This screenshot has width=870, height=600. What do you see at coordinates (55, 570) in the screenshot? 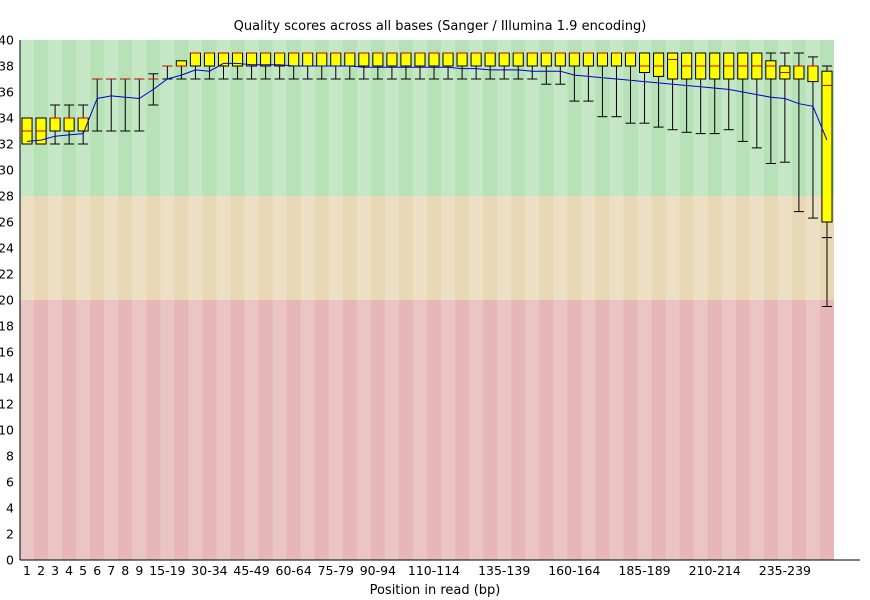
I see `x-tick-label: 3` at bounding box center [55, 570].